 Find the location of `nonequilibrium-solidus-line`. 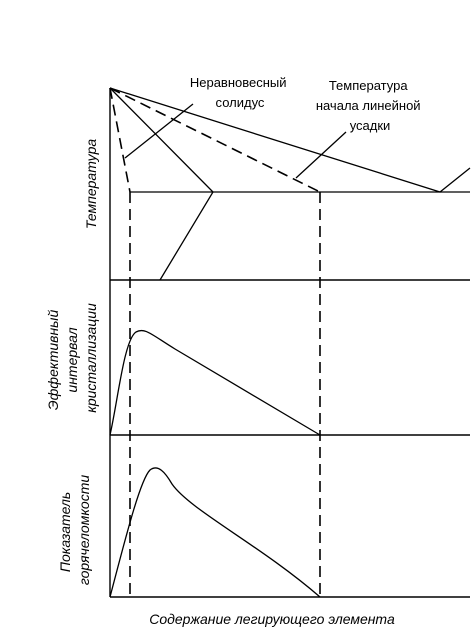

nonequilibrium-solidus-line is located at coordinates (120, 140).